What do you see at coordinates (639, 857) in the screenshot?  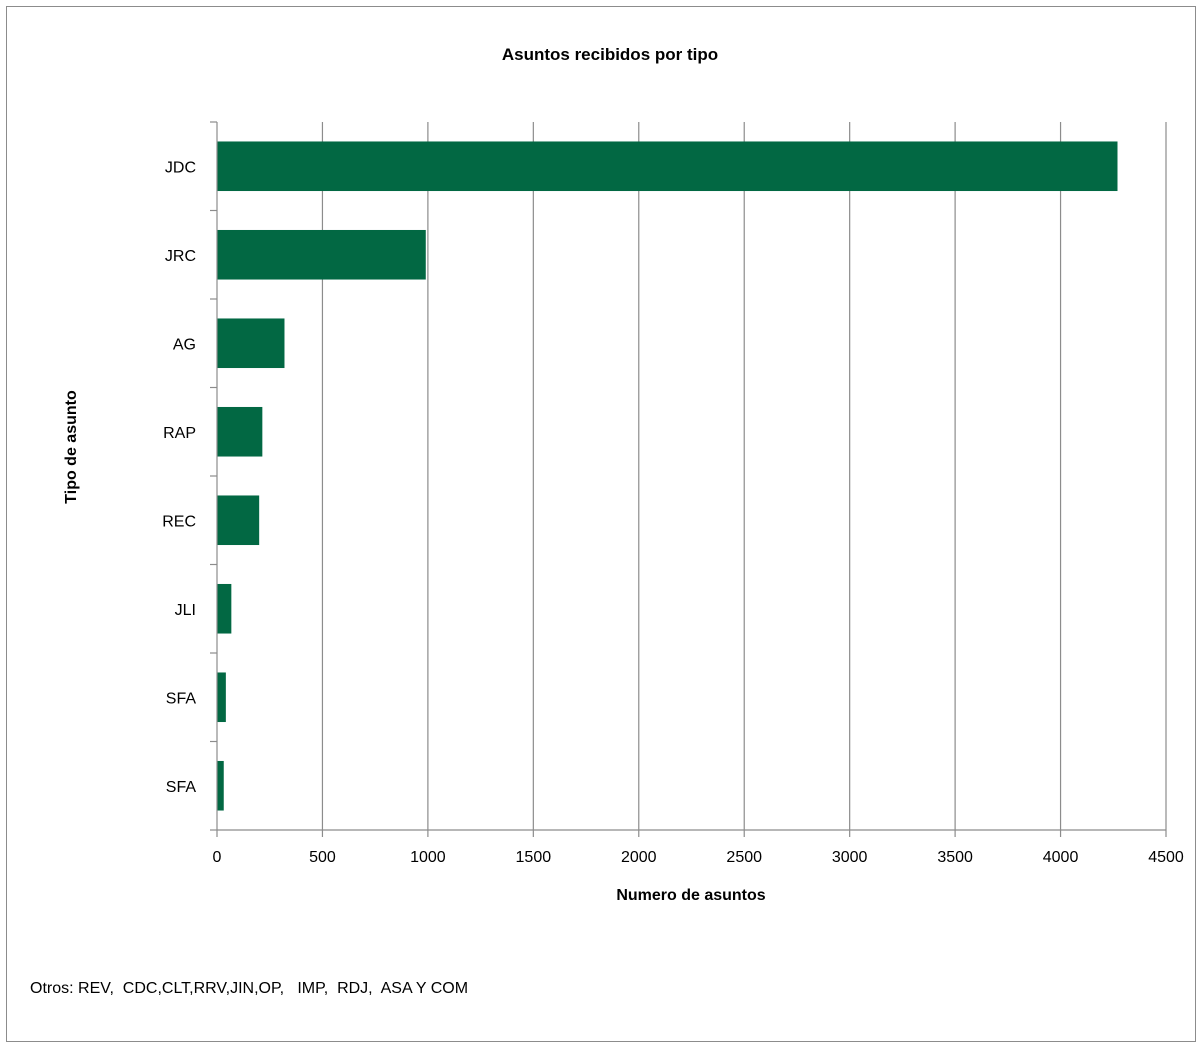 I see `x-tick-label-2000: 2000` at bounding box center [639, 857].